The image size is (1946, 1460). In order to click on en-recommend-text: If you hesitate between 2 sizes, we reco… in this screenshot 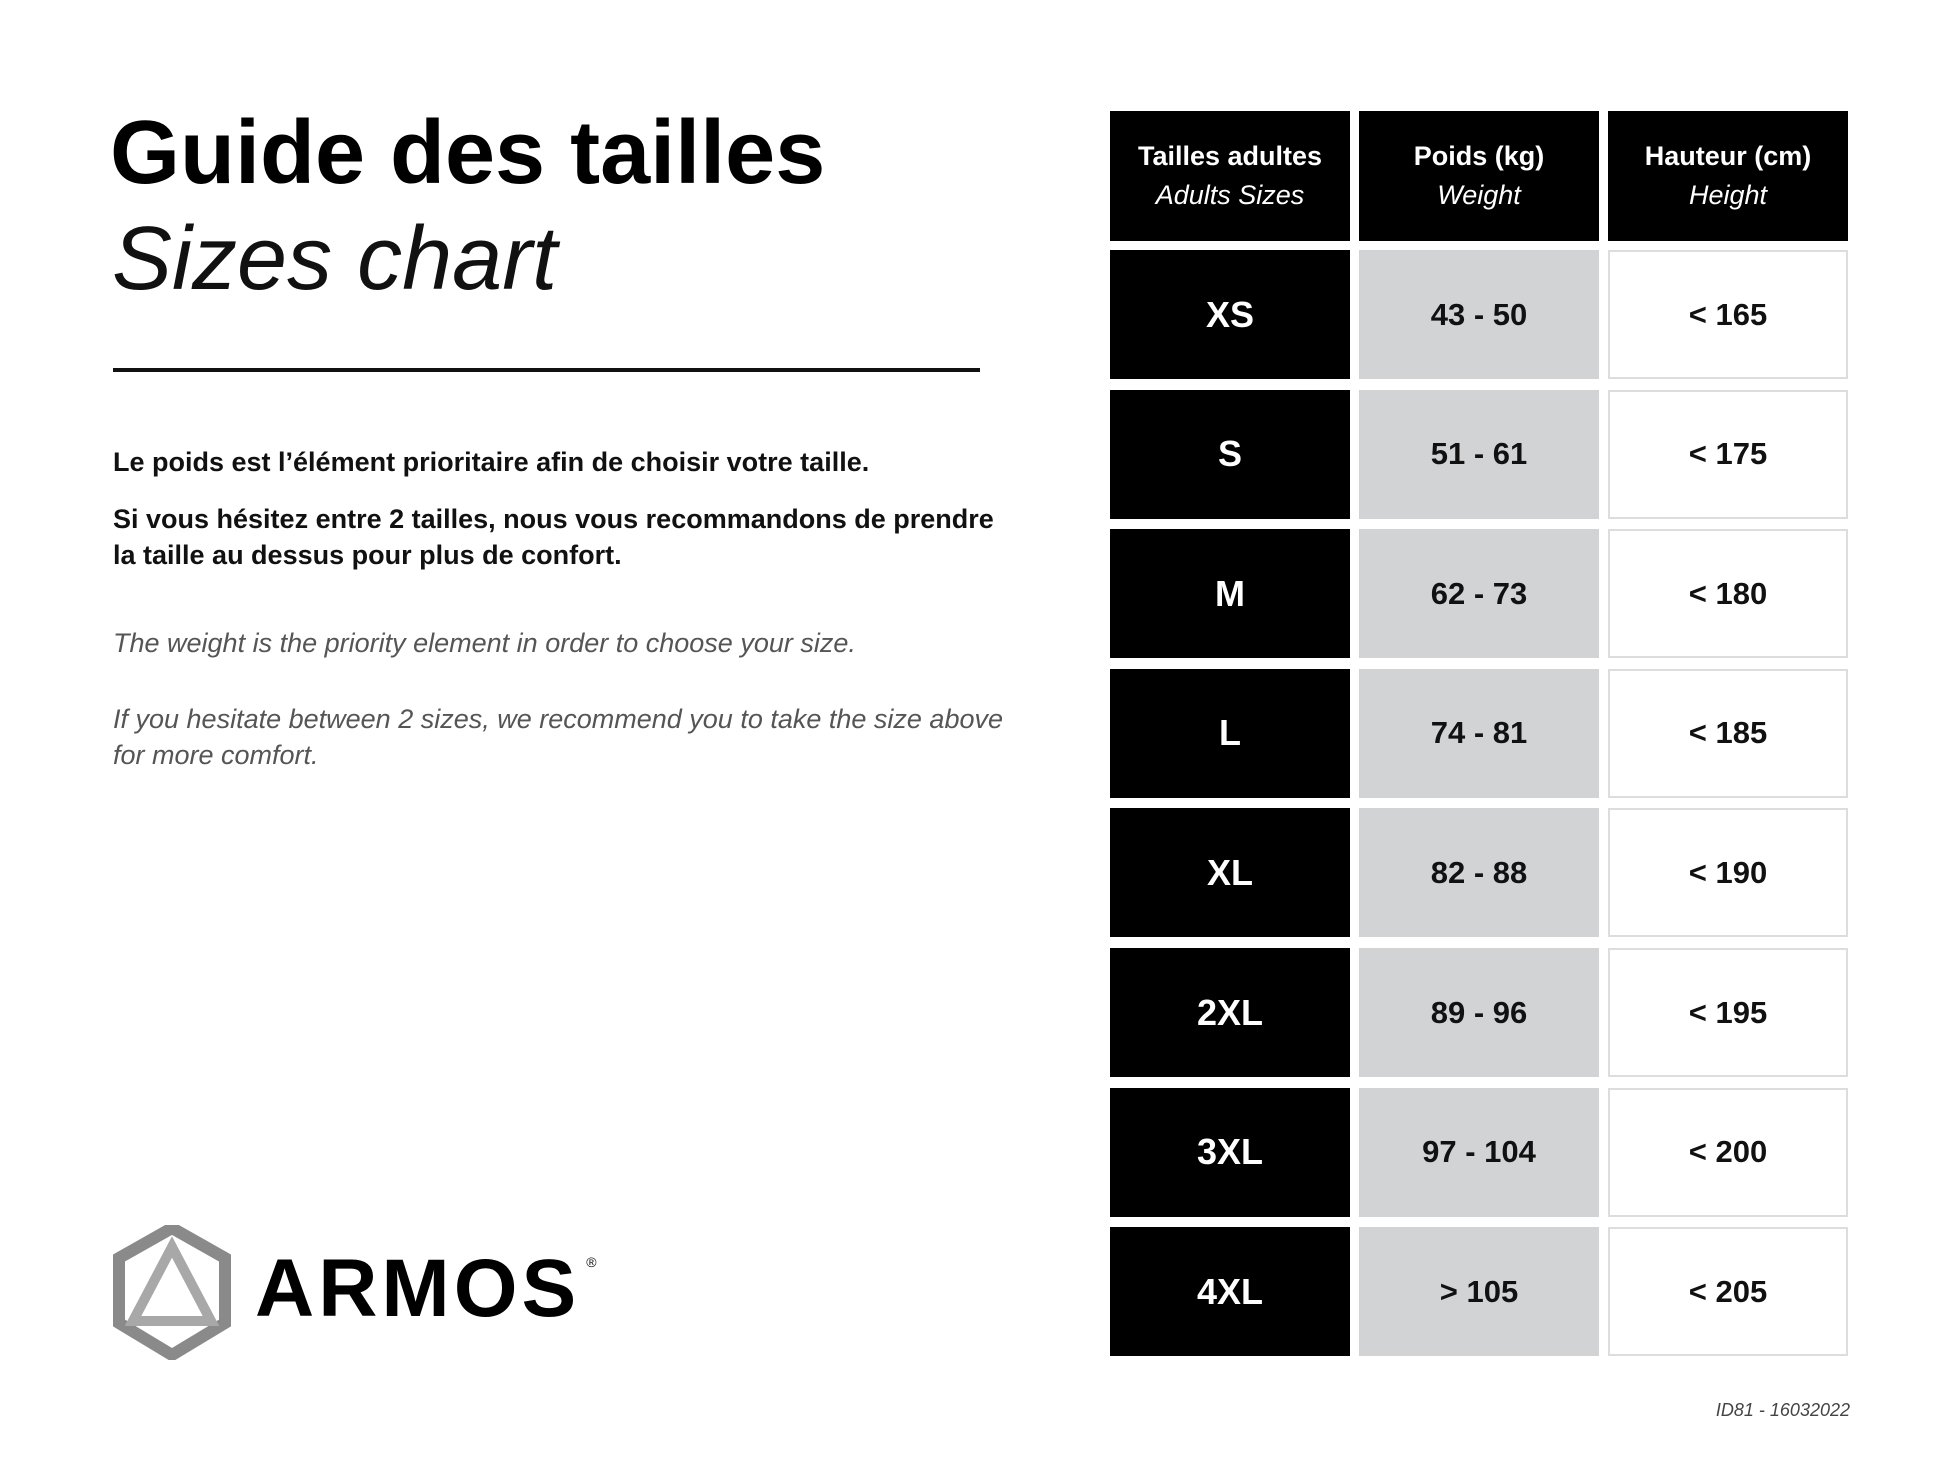, I will do `click(558, 737)`.